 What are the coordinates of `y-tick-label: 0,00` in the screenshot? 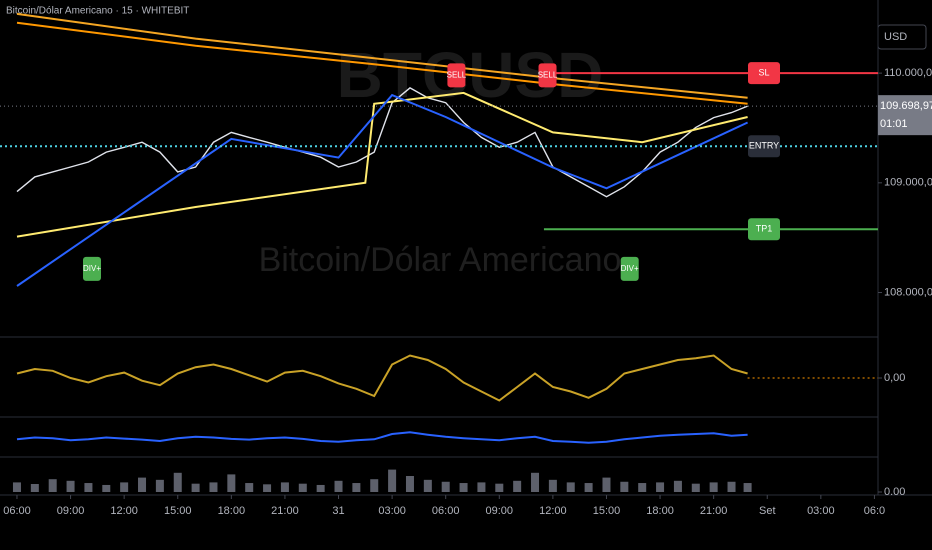 It's located at (894, 378).